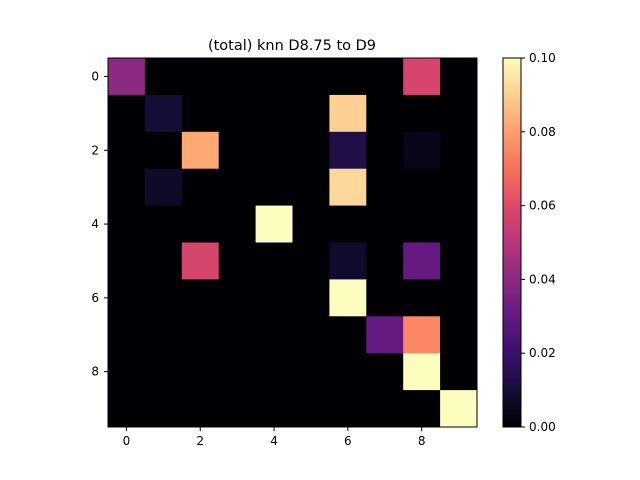  I want to click on y-tick-label: 0, so click(95, 76).